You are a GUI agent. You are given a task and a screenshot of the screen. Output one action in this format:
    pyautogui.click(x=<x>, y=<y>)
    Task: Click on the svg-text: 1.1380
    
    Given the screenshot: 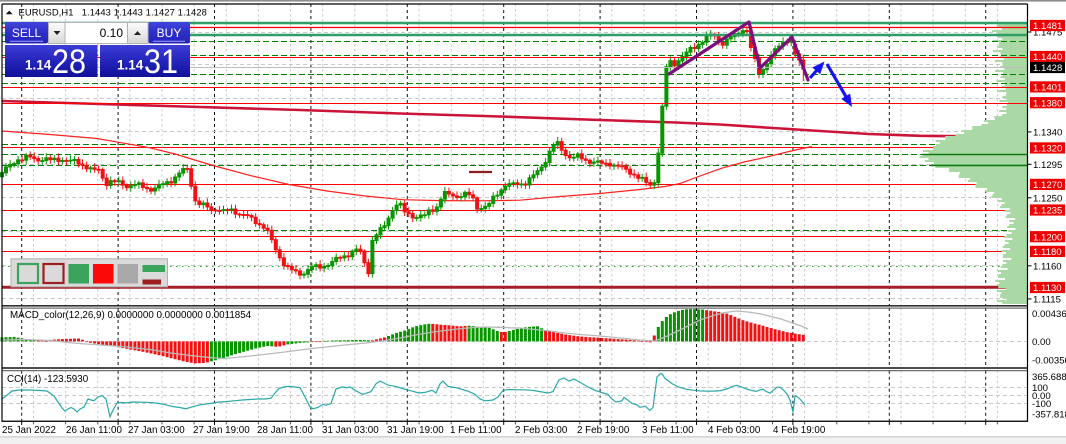 What is the action you would take?
    pyautogui.click(x=1047, y=103)
    